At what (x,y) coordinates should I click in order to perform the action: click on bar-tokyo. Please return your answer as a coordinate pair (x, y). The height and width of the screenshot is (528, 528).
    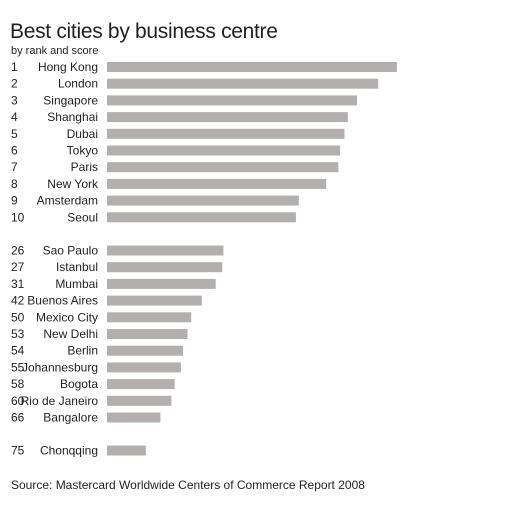
    Looking at the image, I should click on (224, 150).